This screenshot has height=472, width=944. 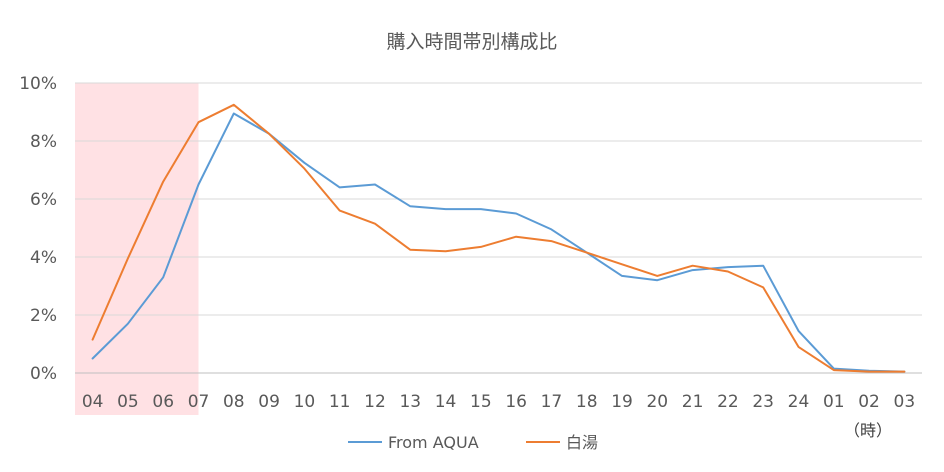 I want to click on highlight-layer, so click(x=137, y=249).